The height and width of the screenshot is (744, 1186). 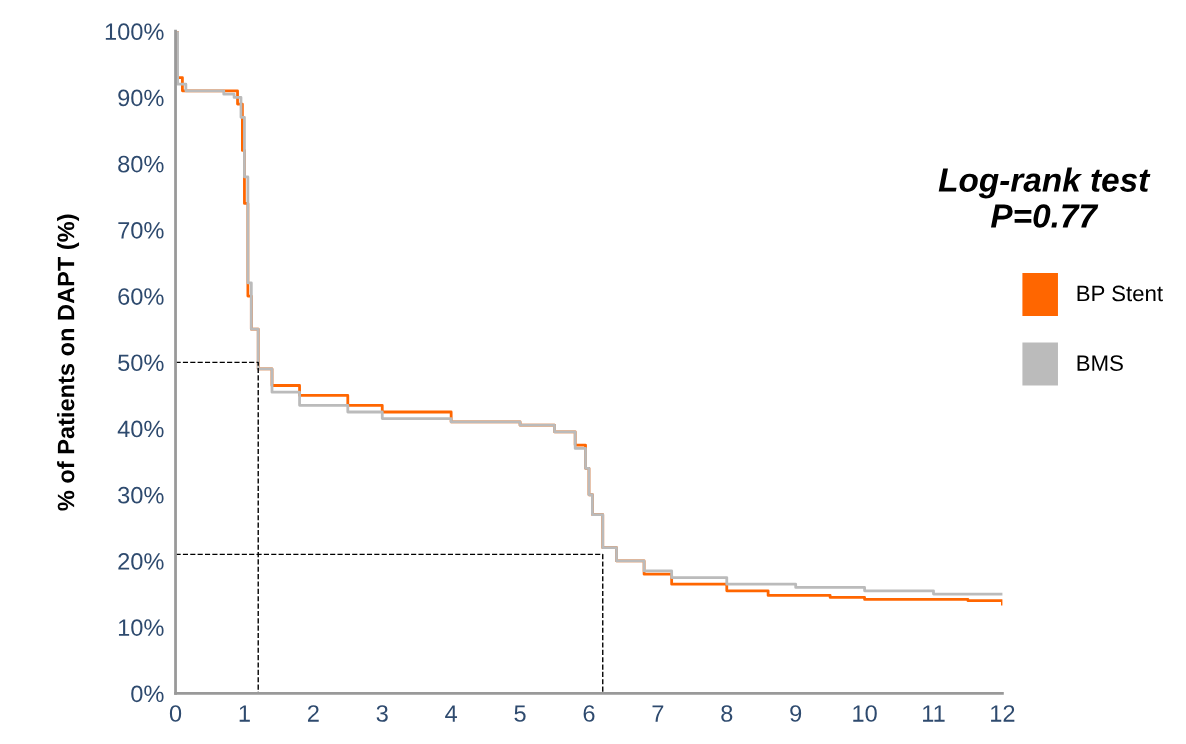 What do you see at coordinates (141, 627) in the screenshot?
I see `y-tick-label: 10%` at bounding box center [141, 627].